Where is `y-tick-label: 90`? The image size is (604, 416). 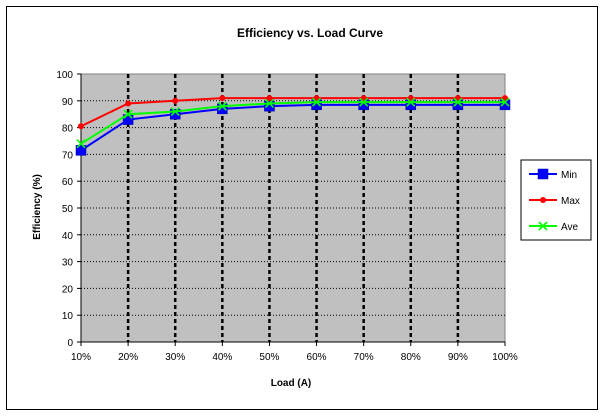
y-tick-label: 90 is located at coordinates (68, 102).